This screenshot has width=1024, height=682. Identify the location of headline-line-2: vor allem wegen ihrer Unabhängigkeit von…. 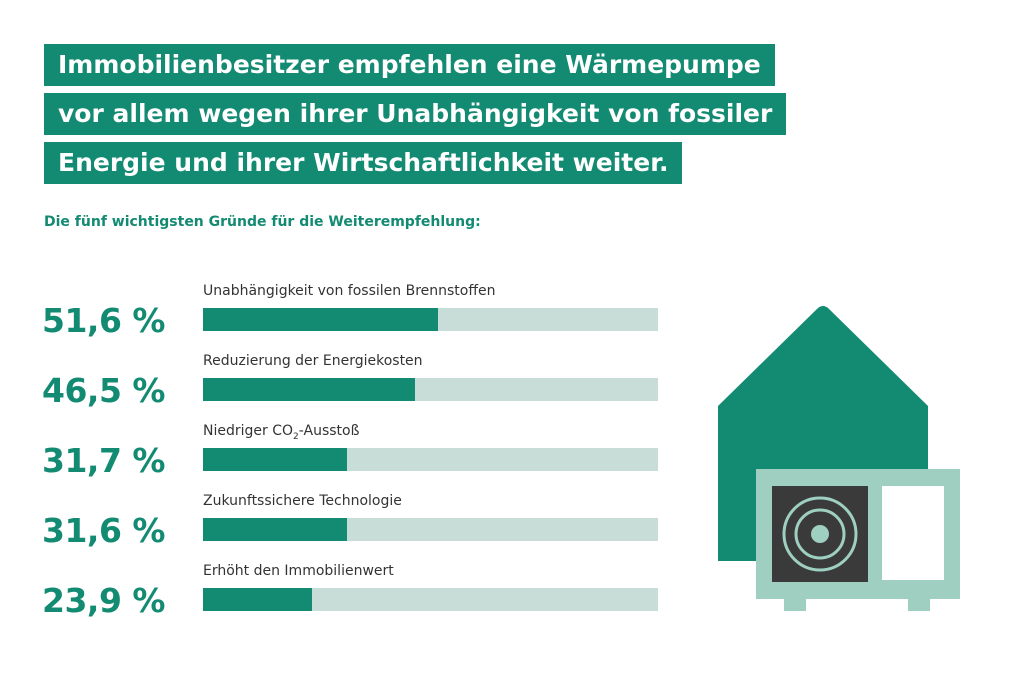
(415, 114).